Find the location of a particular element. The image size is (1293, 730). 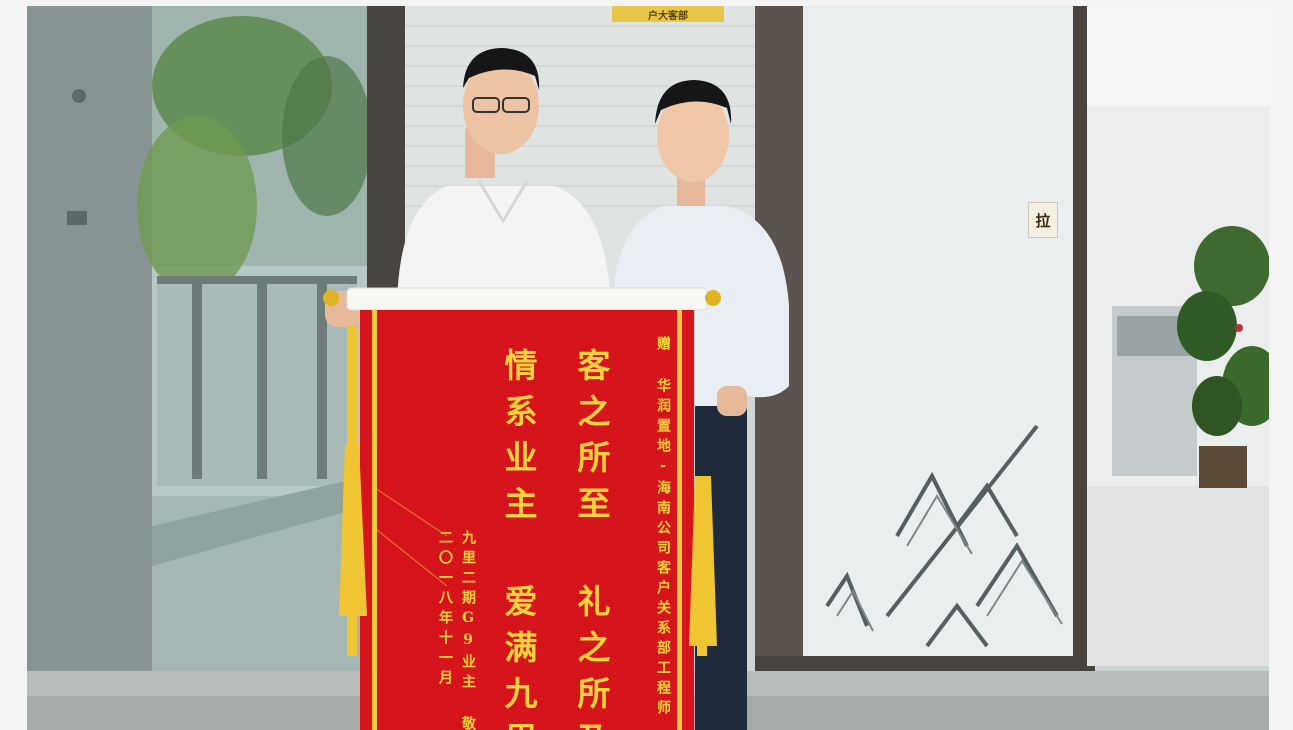

potted-plant is located at coordinates (1223, 357).